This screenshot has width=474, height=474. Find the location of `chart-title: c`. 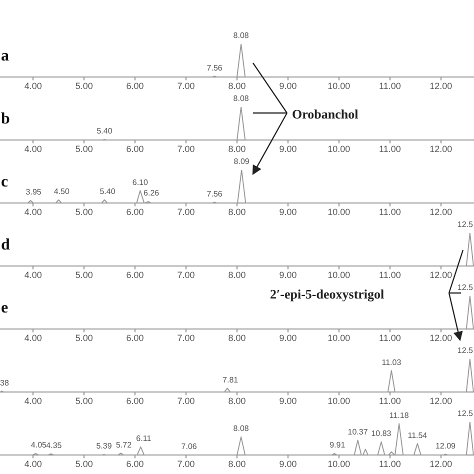

chart-title: c is located at coordinates (4, 182).